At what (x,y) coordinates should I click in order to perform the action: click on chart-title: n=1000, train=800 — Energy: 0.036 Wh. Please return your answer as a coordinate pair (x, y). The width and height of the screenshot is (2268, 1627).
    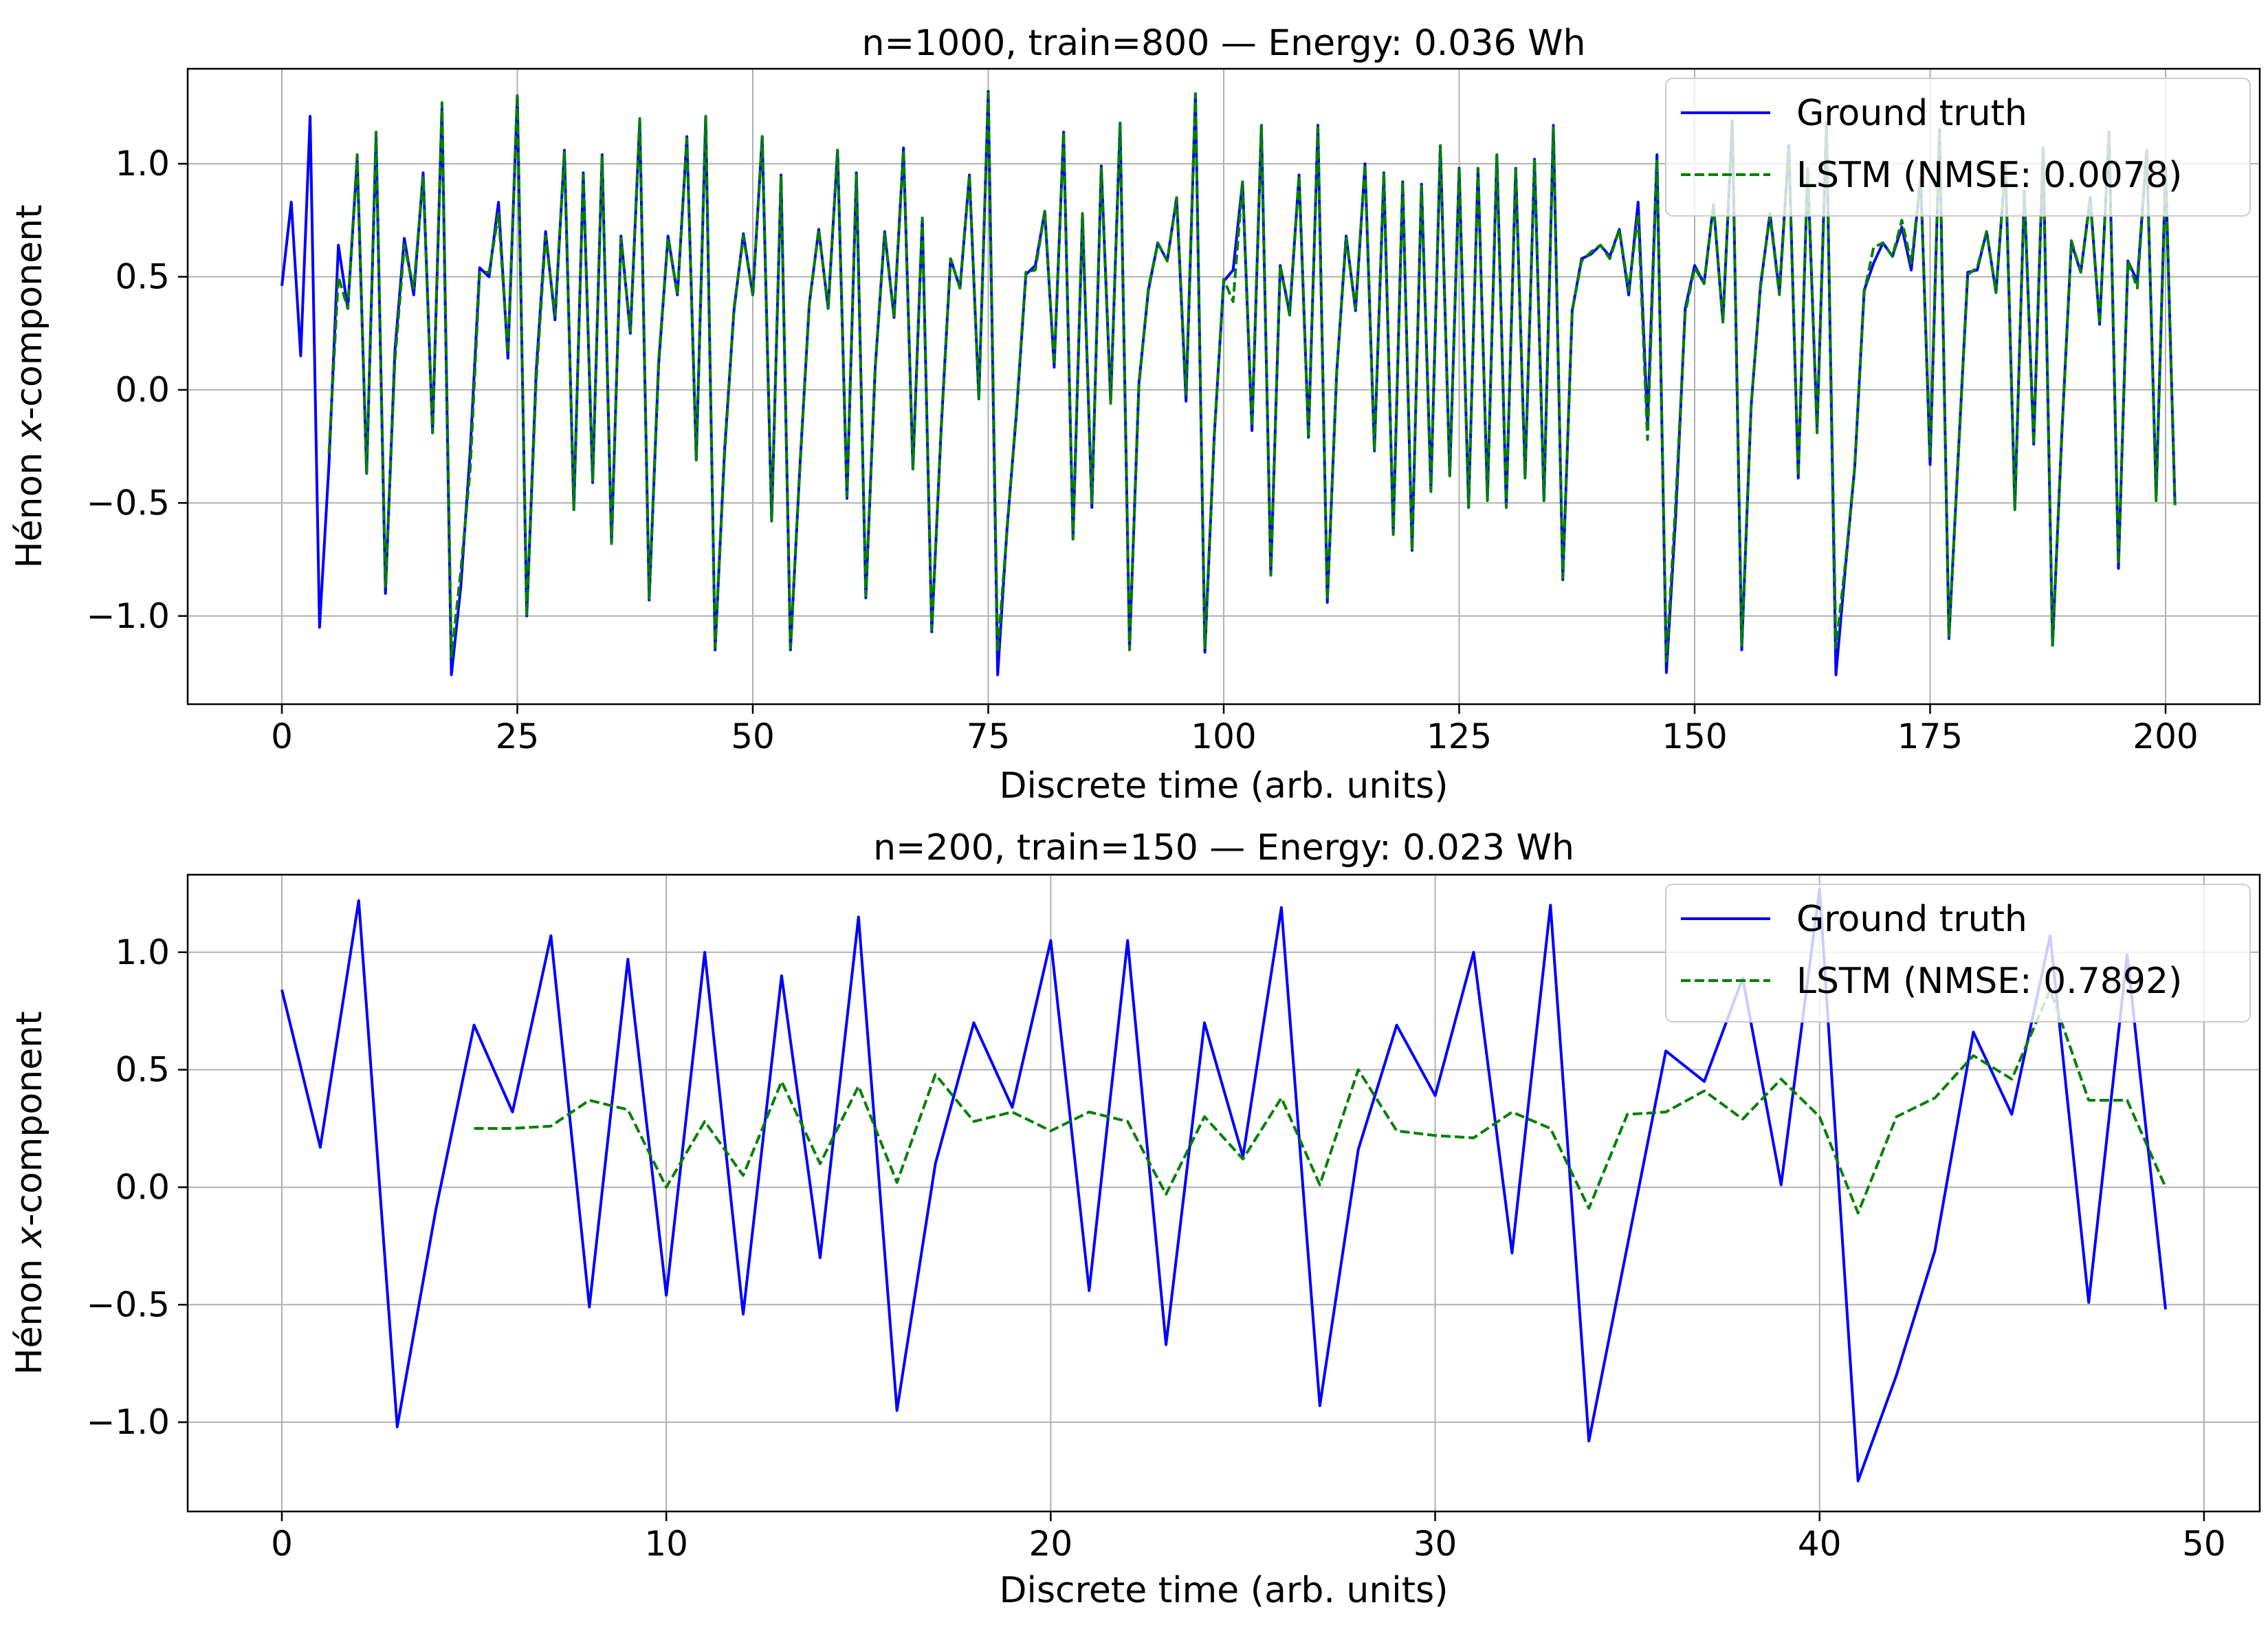
    Looking at the image, I should click on (1224, 43).